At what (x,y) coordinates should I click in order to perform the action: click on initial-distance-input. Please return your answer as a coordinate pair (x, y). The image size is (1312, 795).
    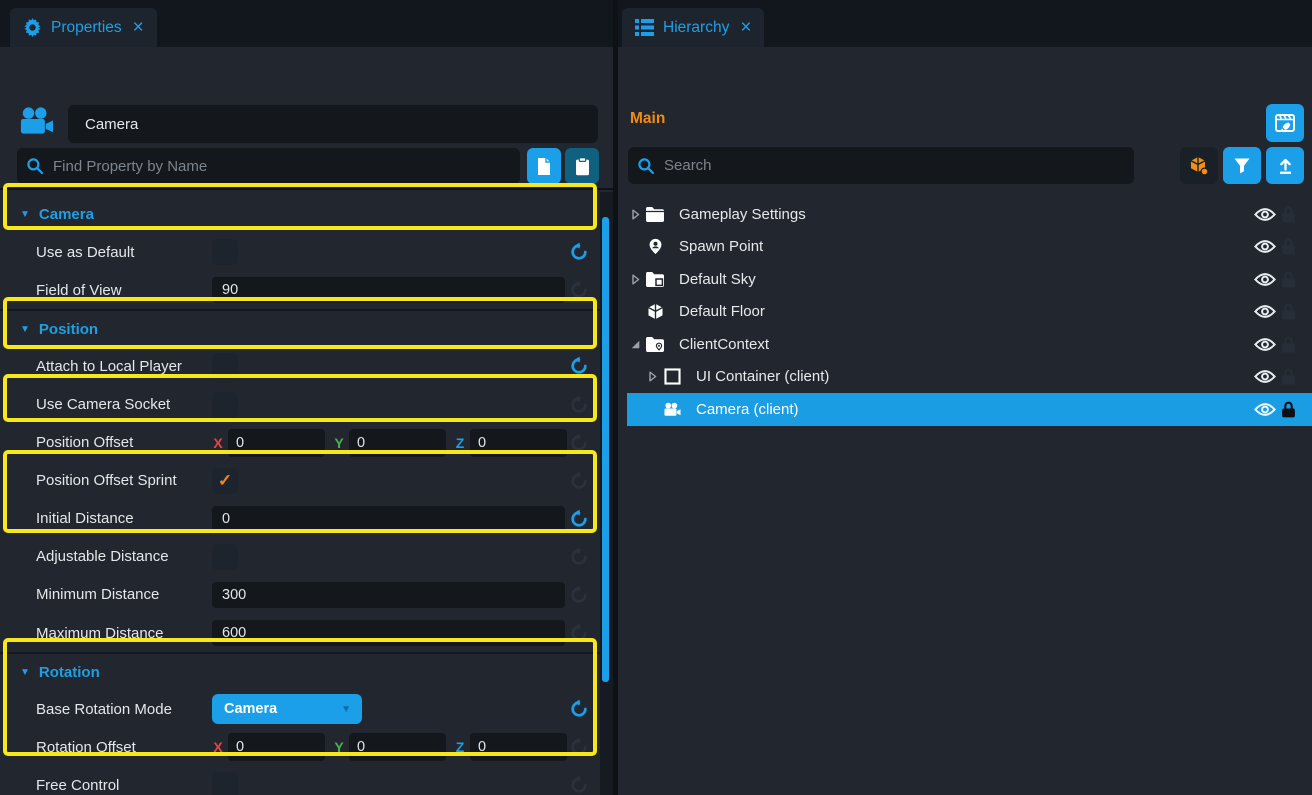
    Looking at the image, I should click on (388, 518).